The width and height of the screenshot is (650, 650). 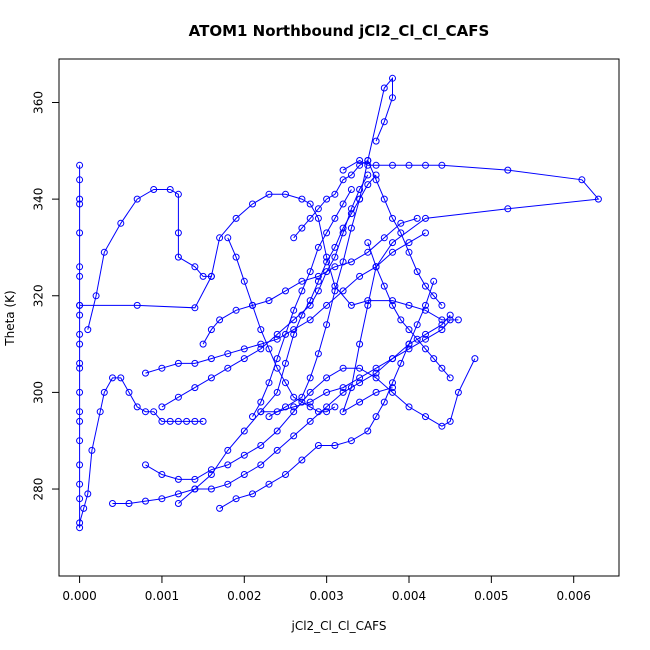 I want to click on y-axis: 280 300 320 340 360, so click(x=46, y=295).